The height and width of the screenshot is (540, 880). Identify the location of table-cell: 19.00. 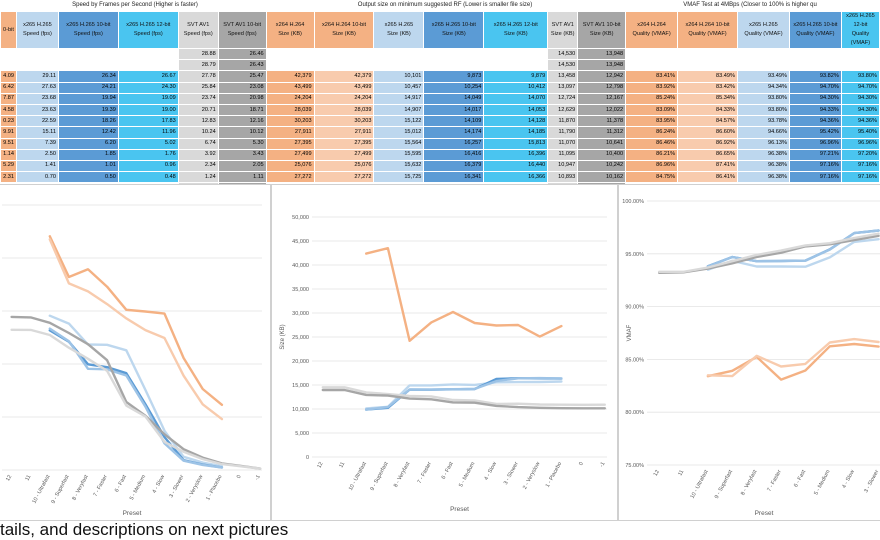
(148, 110).